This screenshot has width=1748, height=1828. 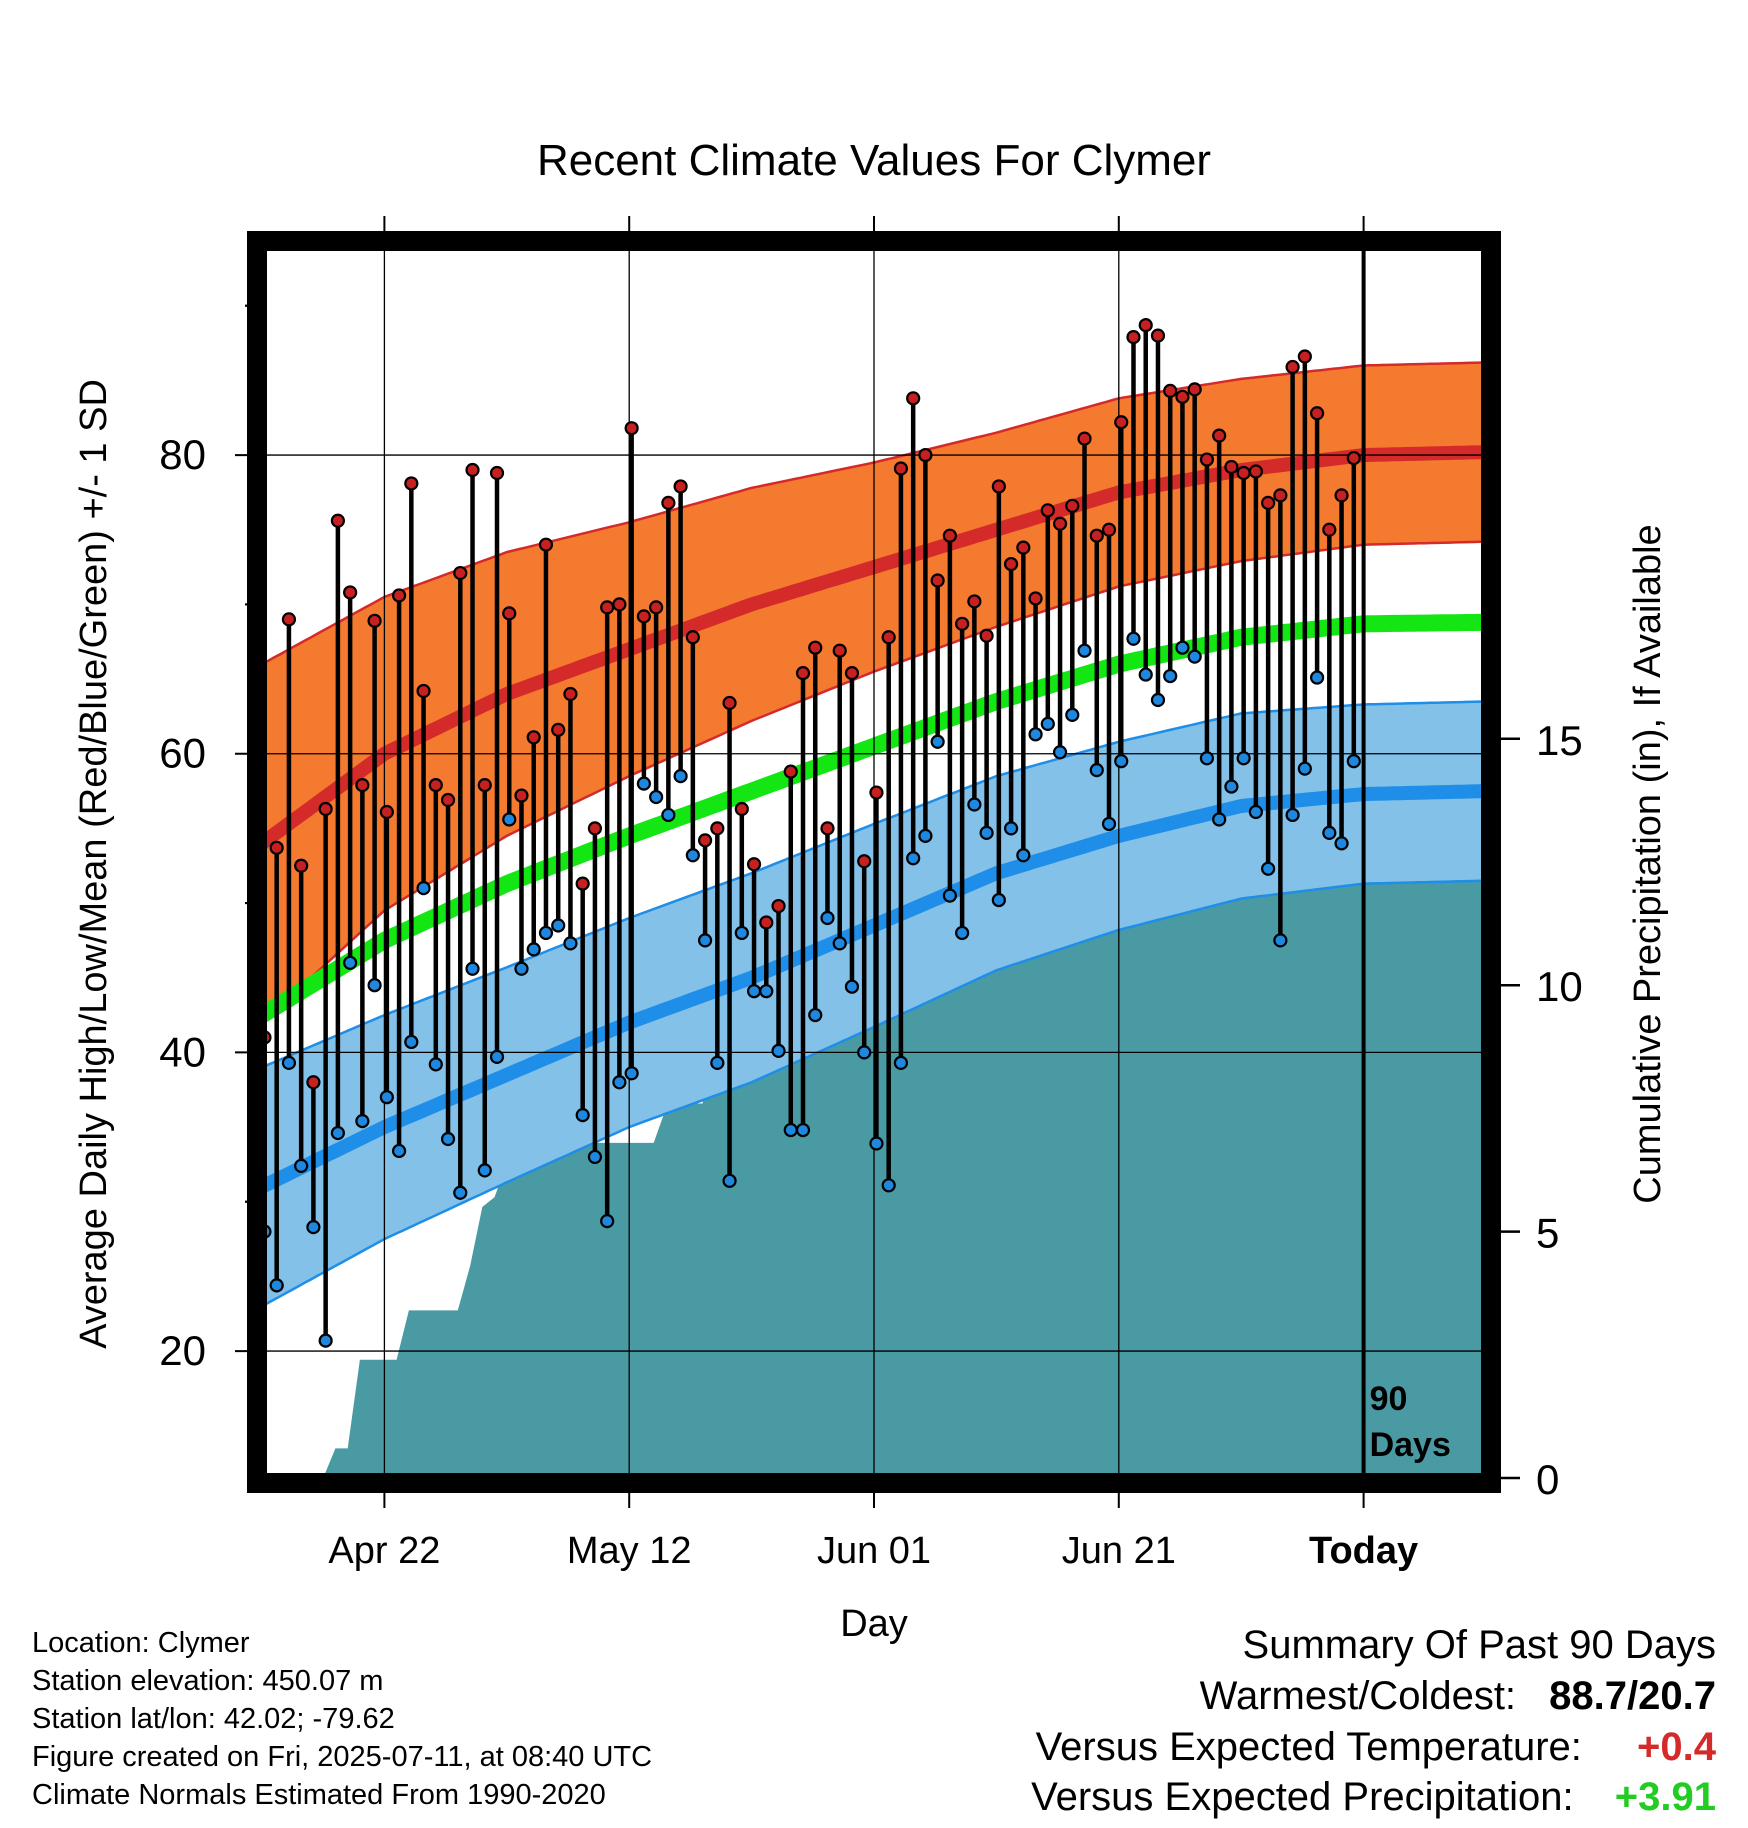 I want to click on summary-warm-cold-row: Warmest/Coldest: 88.7/20.7, so click(x=1373, y=1696).